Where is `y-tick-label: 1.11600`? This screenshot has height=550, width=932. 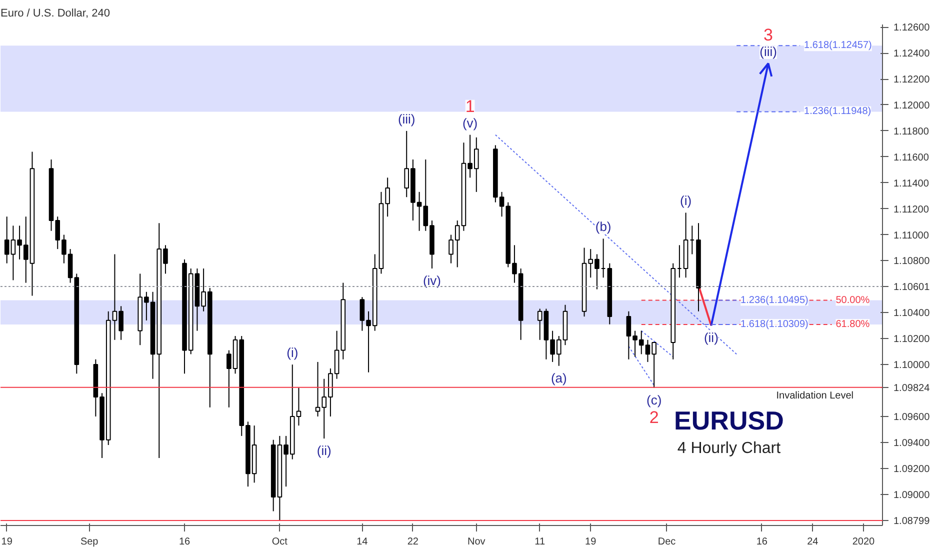
y-tick-label: 1.11600 is located at coordinates (912, 158).